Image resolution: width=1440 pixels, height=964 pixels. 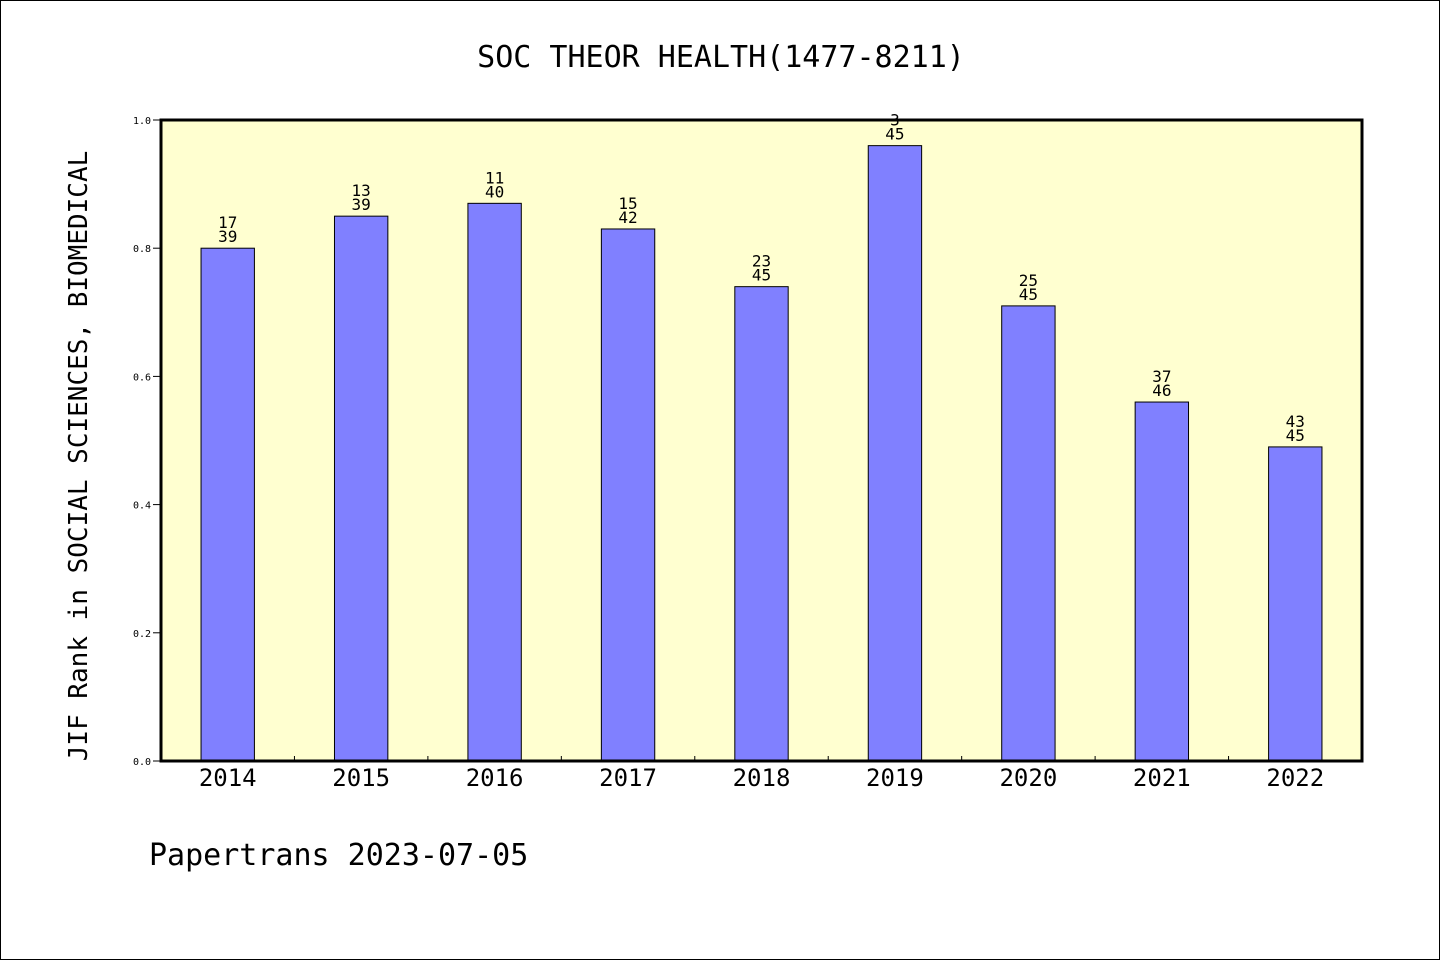 I want to click on bar-2015, so click(x=361, y=488).